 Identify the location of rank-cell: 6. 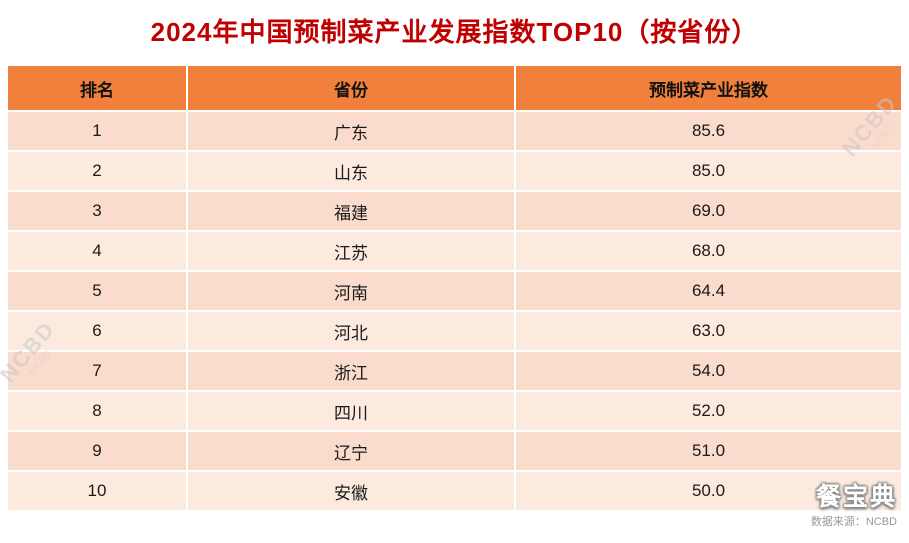
(98, 332).